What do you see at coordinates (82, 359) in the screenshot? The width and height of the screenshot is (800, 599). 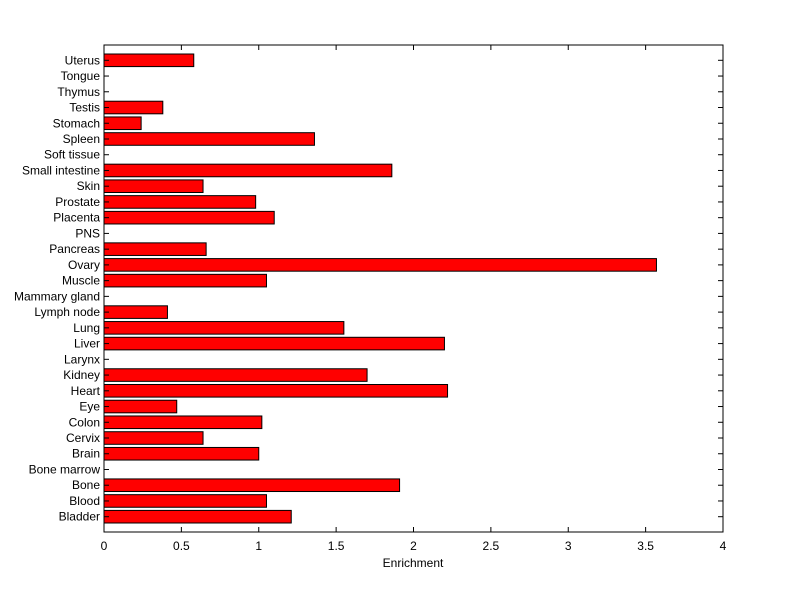 I see `y-tick-label-larynx: Larynx` at bounding box center [82, 359].